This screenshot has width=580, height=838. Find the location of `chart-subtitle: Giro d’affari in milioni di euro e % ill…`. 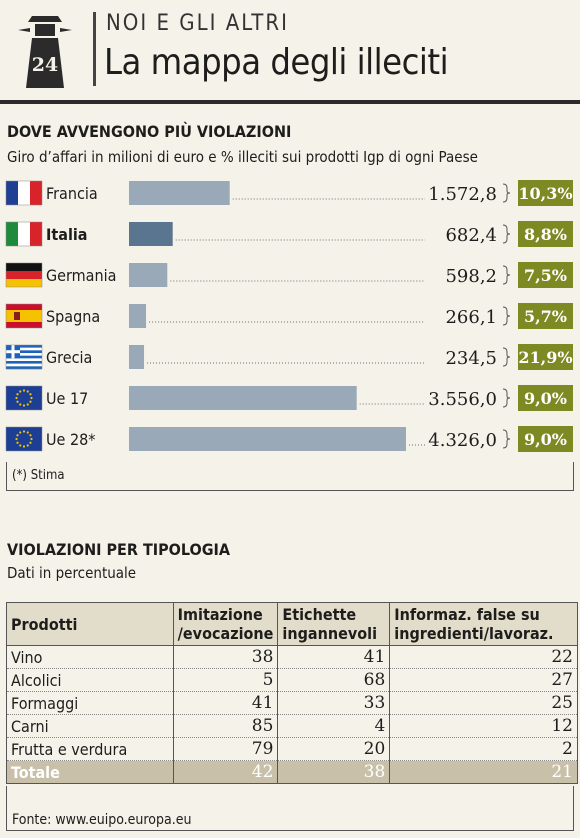

chart-subtitle: Giro d’affari in milioni di euro e % ill… is located at coordinates (242, 157).